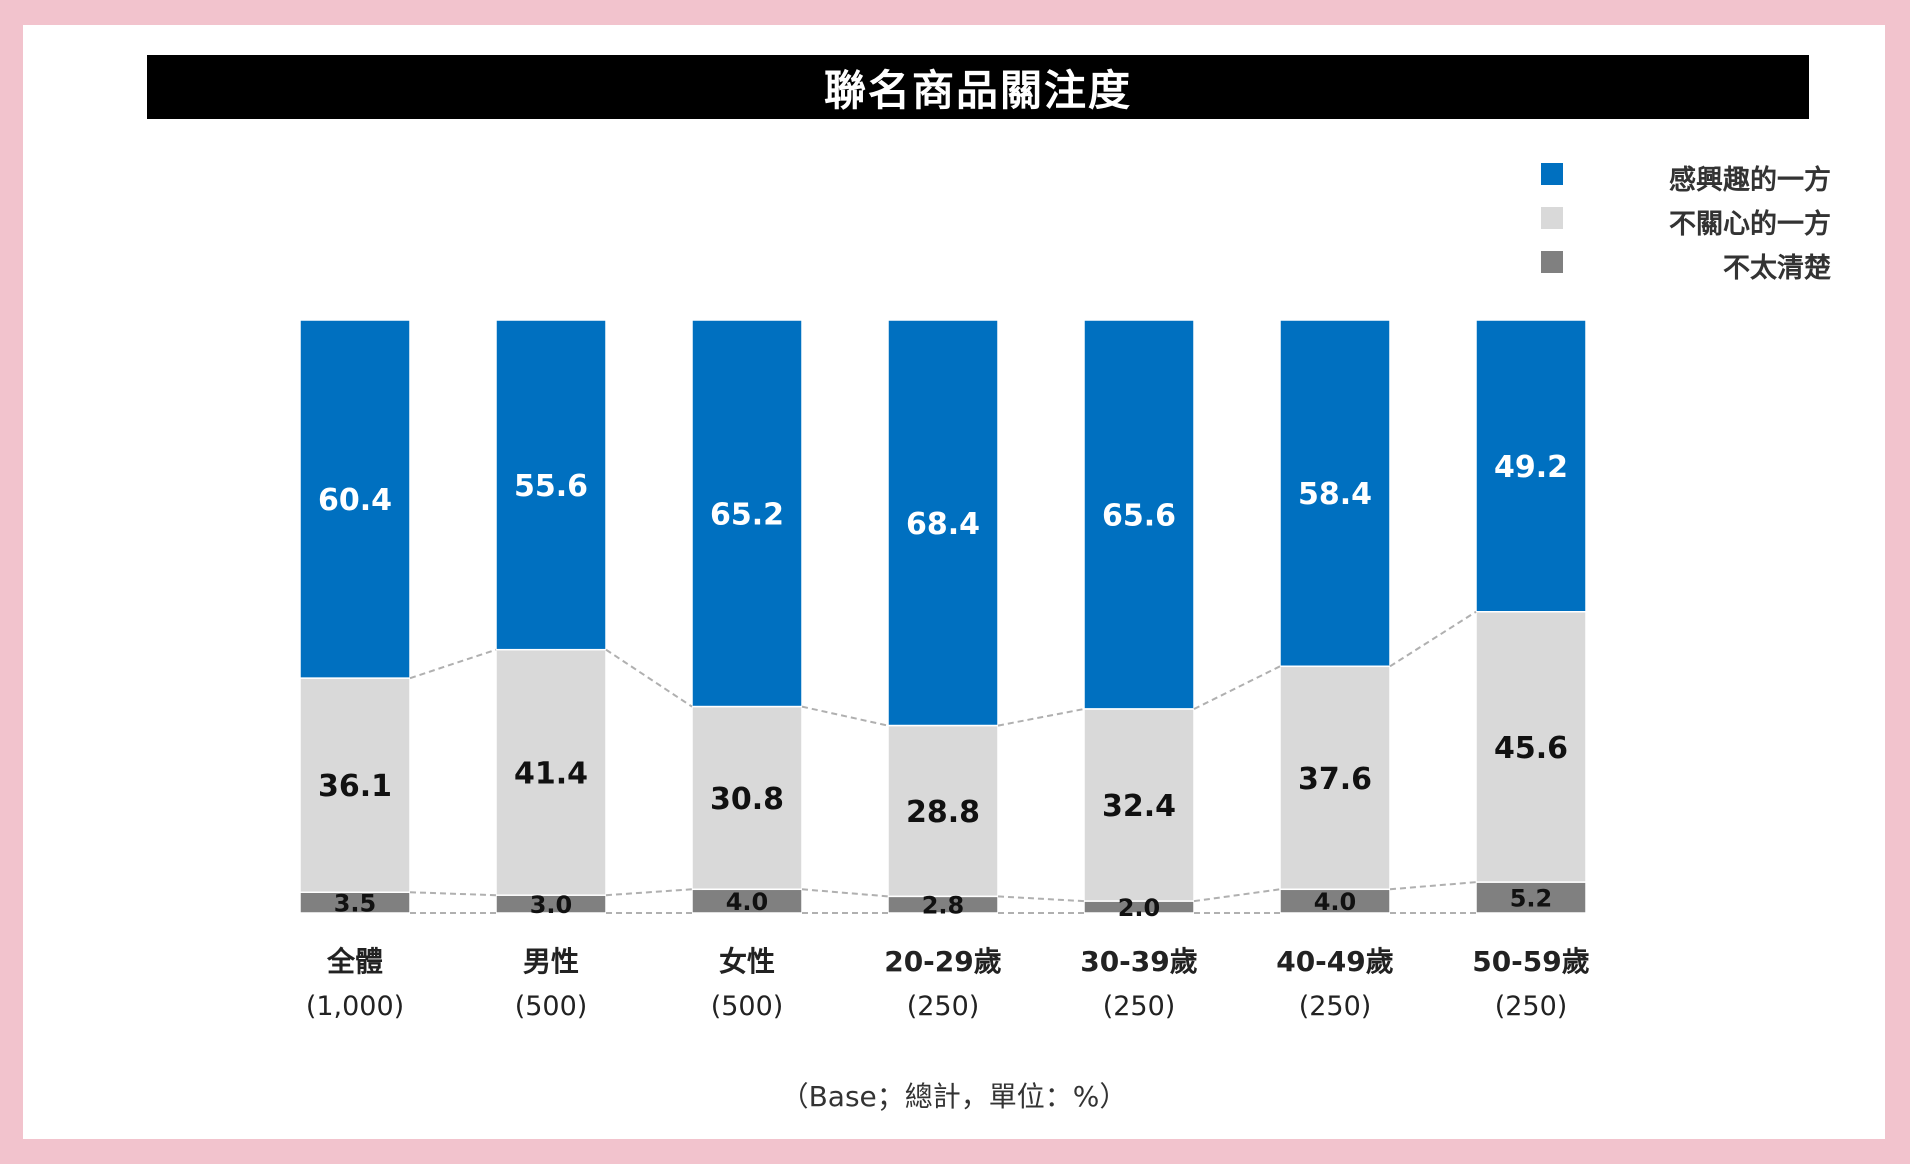 The width and height of the screenshot is (1910, 1164). I want to click on data-label-not-interested-1: 41.4, so click(551, 773).